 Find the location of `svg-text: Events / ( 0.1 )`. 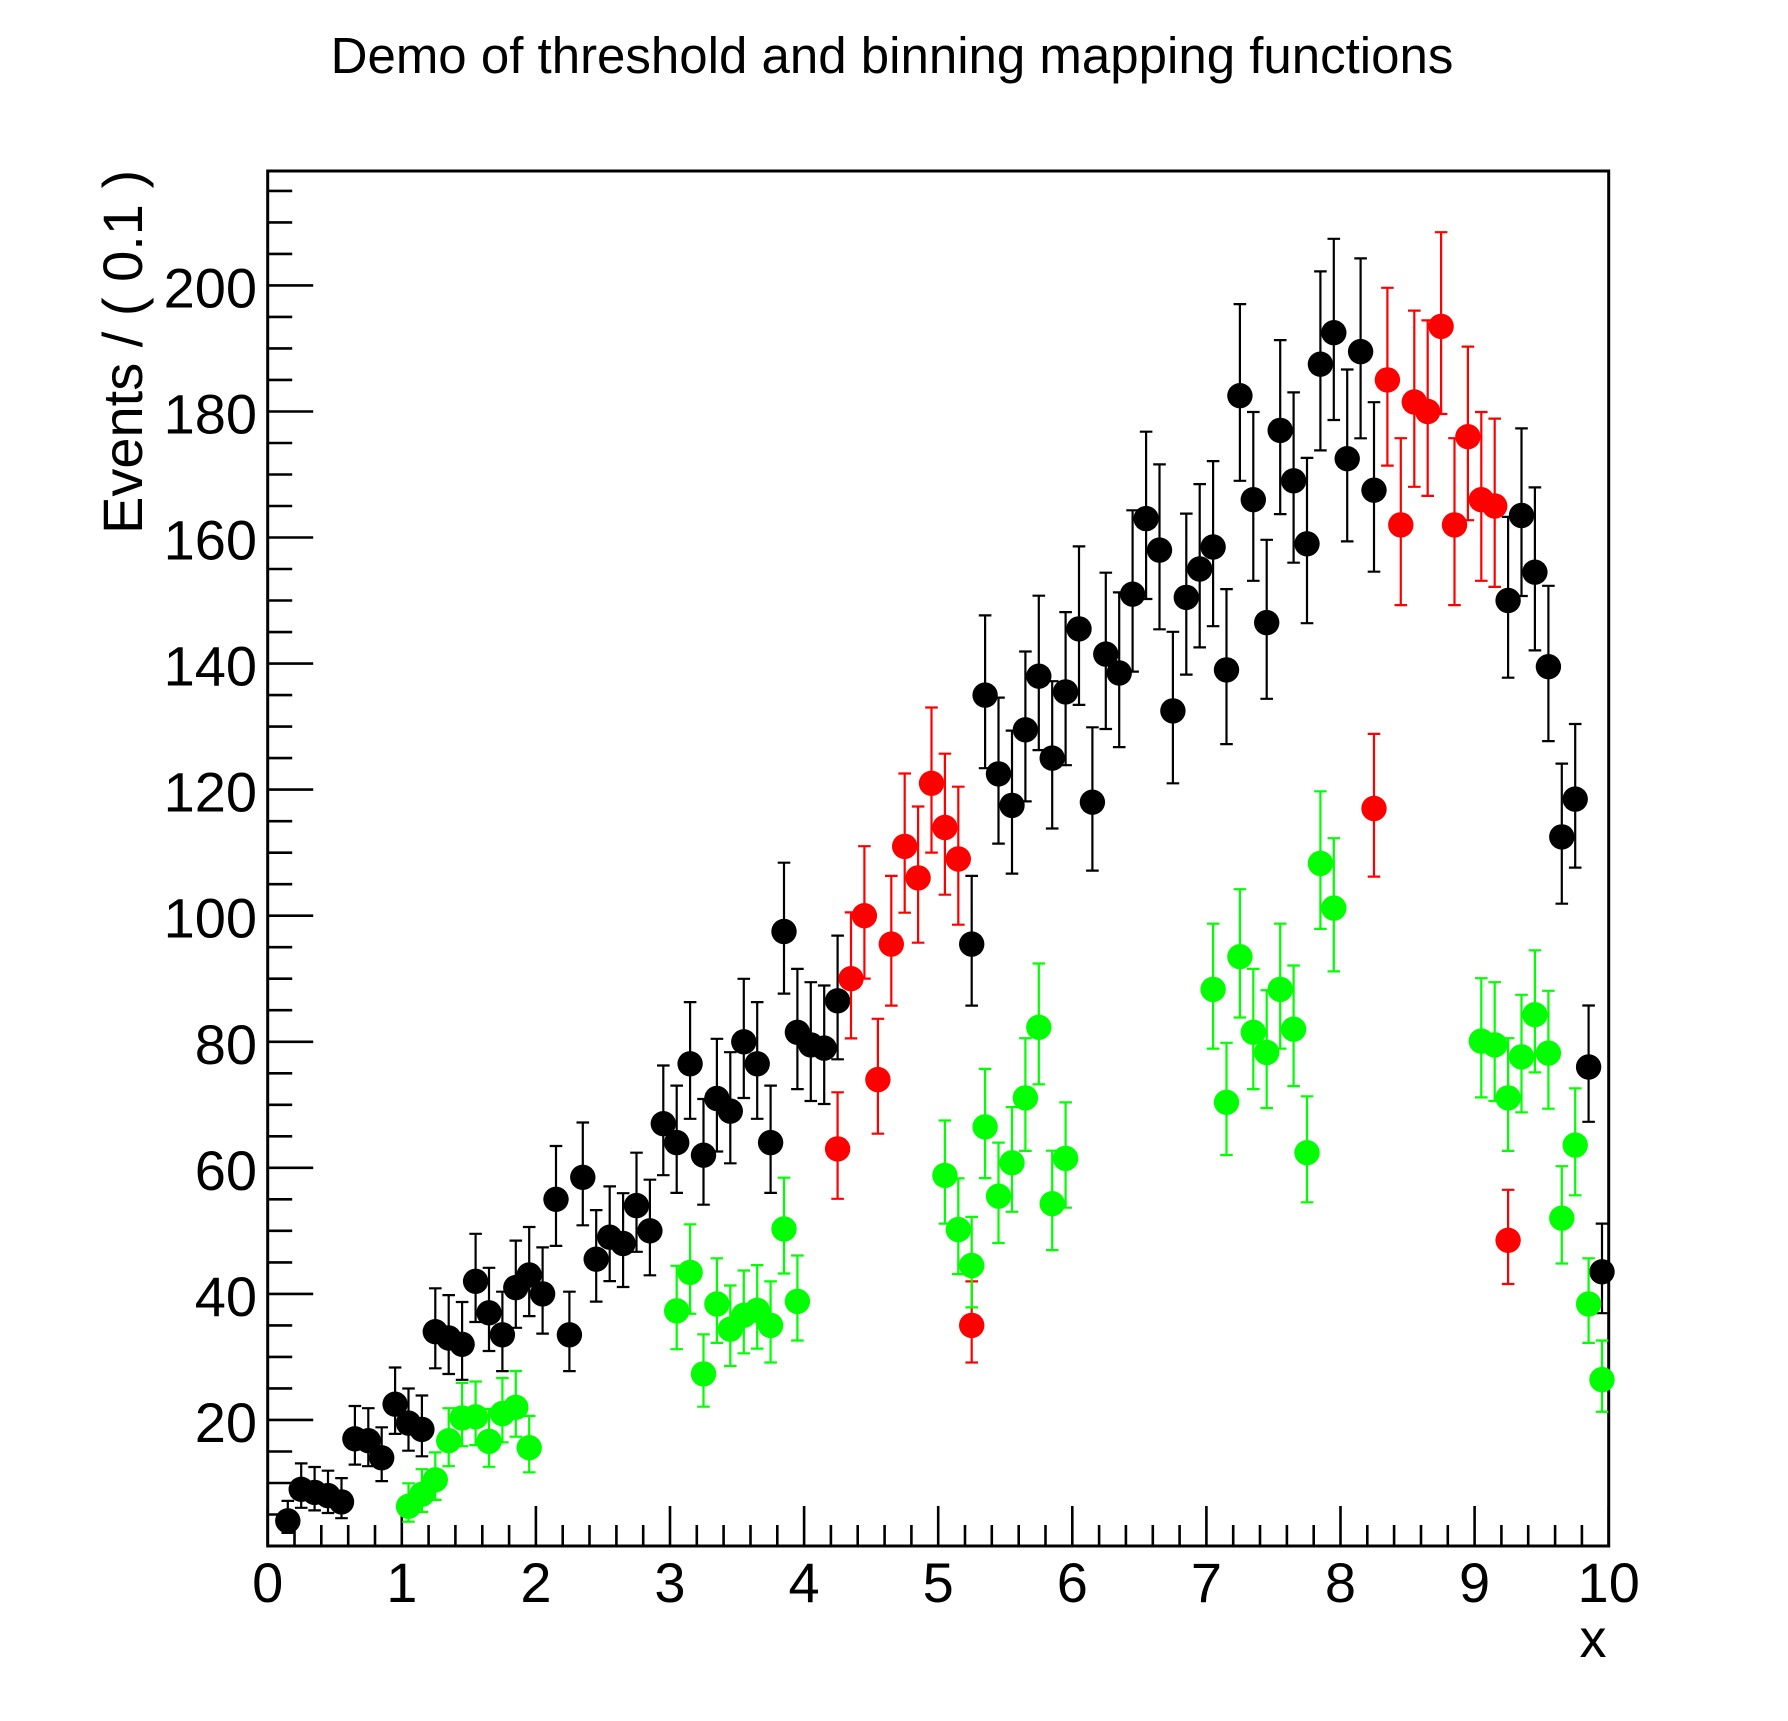

svg-text: Events / ( 0.1 ) is located at coordinates (122, 352).